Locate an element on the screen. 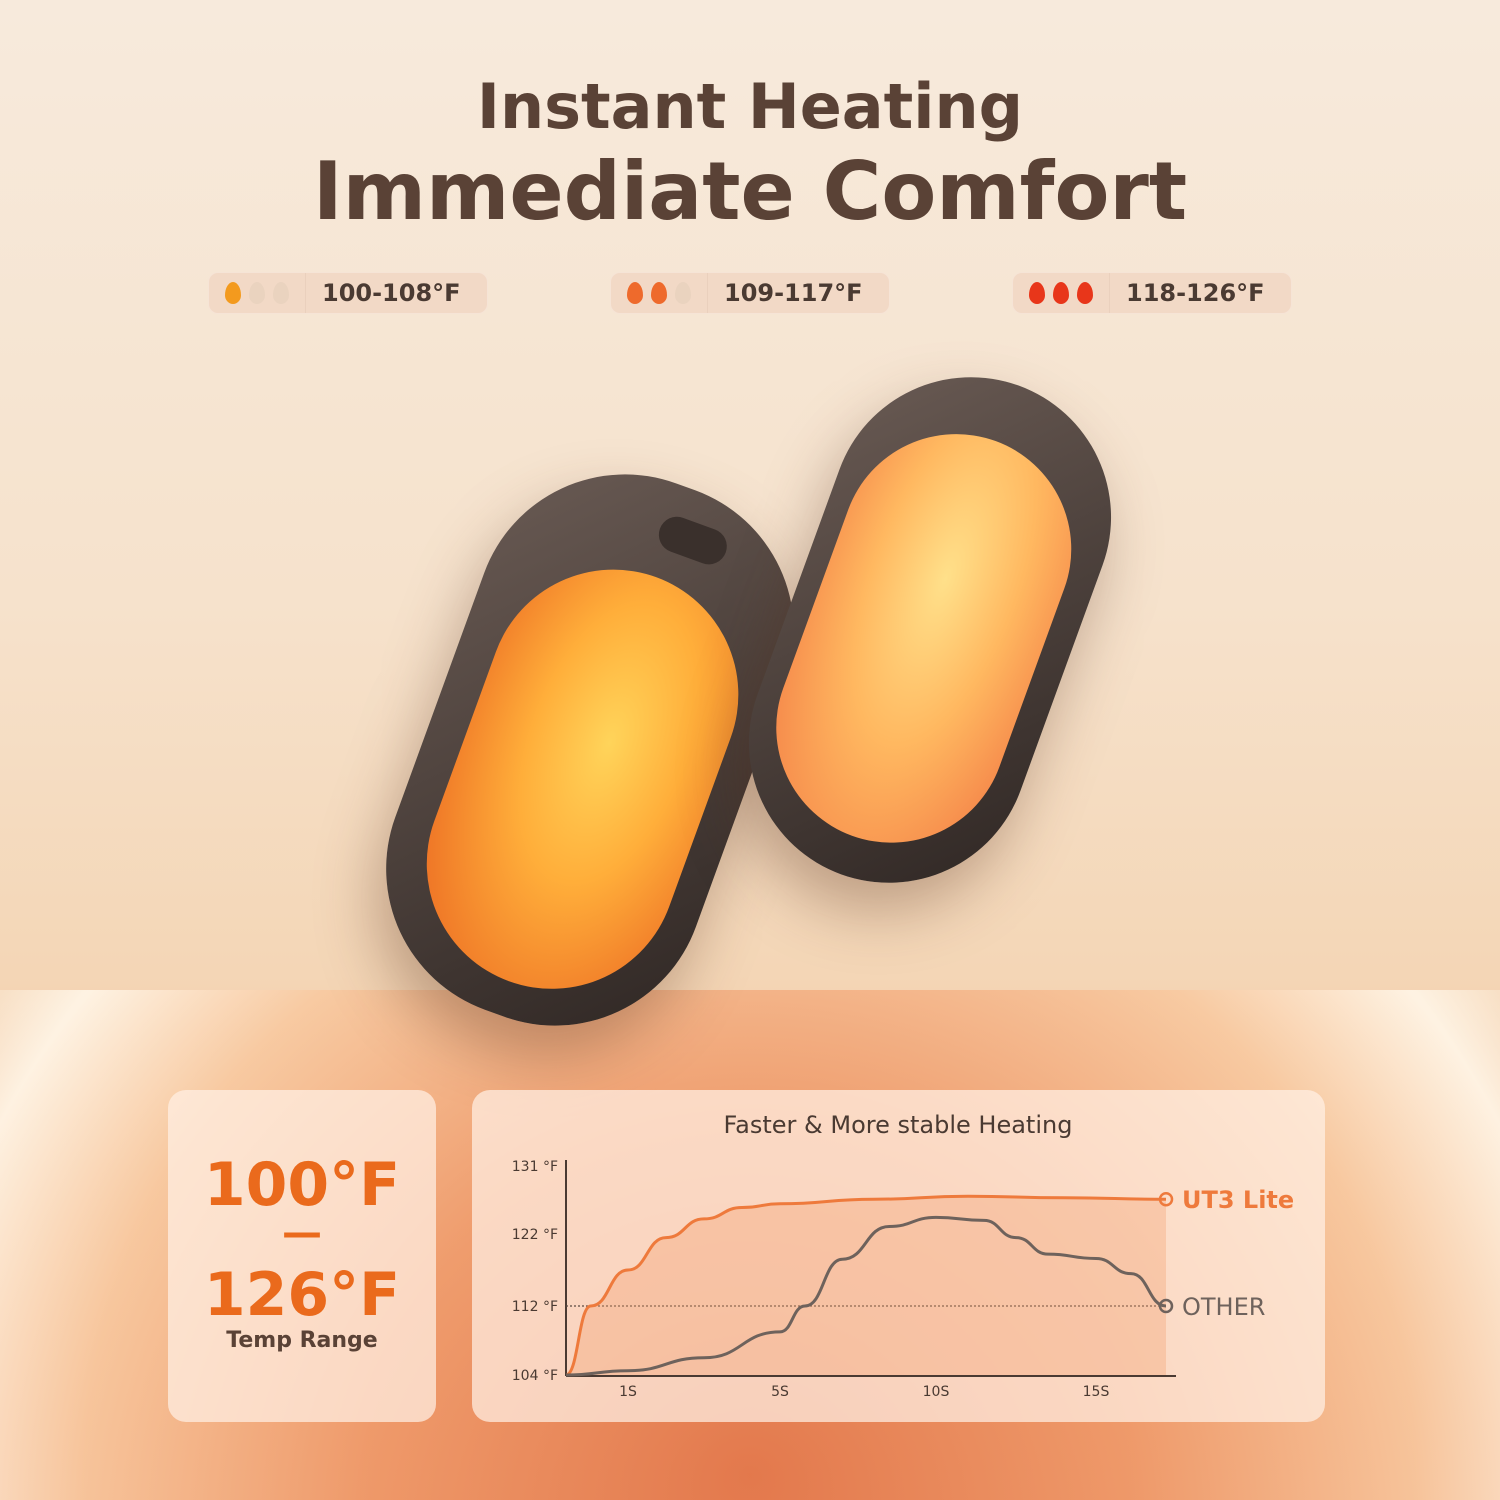  heat-level-range: 118-126°F is located at coordinates (1195, 293).